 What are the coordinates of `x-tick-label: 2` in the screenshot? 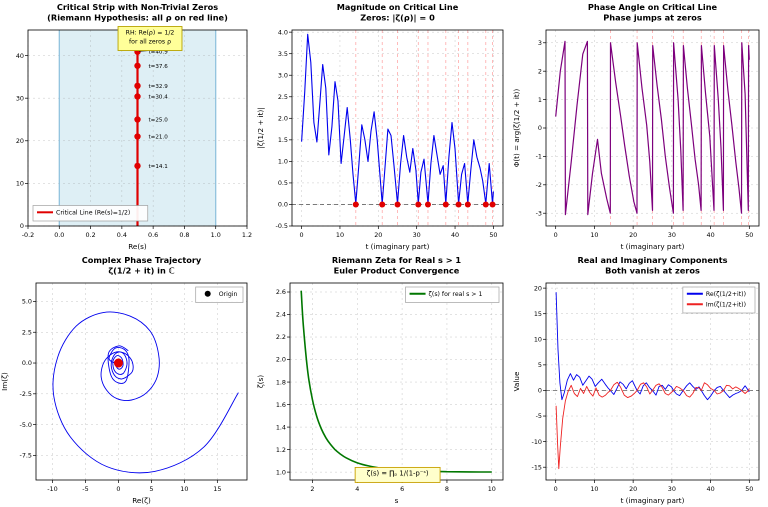 It's located at (312, 489).